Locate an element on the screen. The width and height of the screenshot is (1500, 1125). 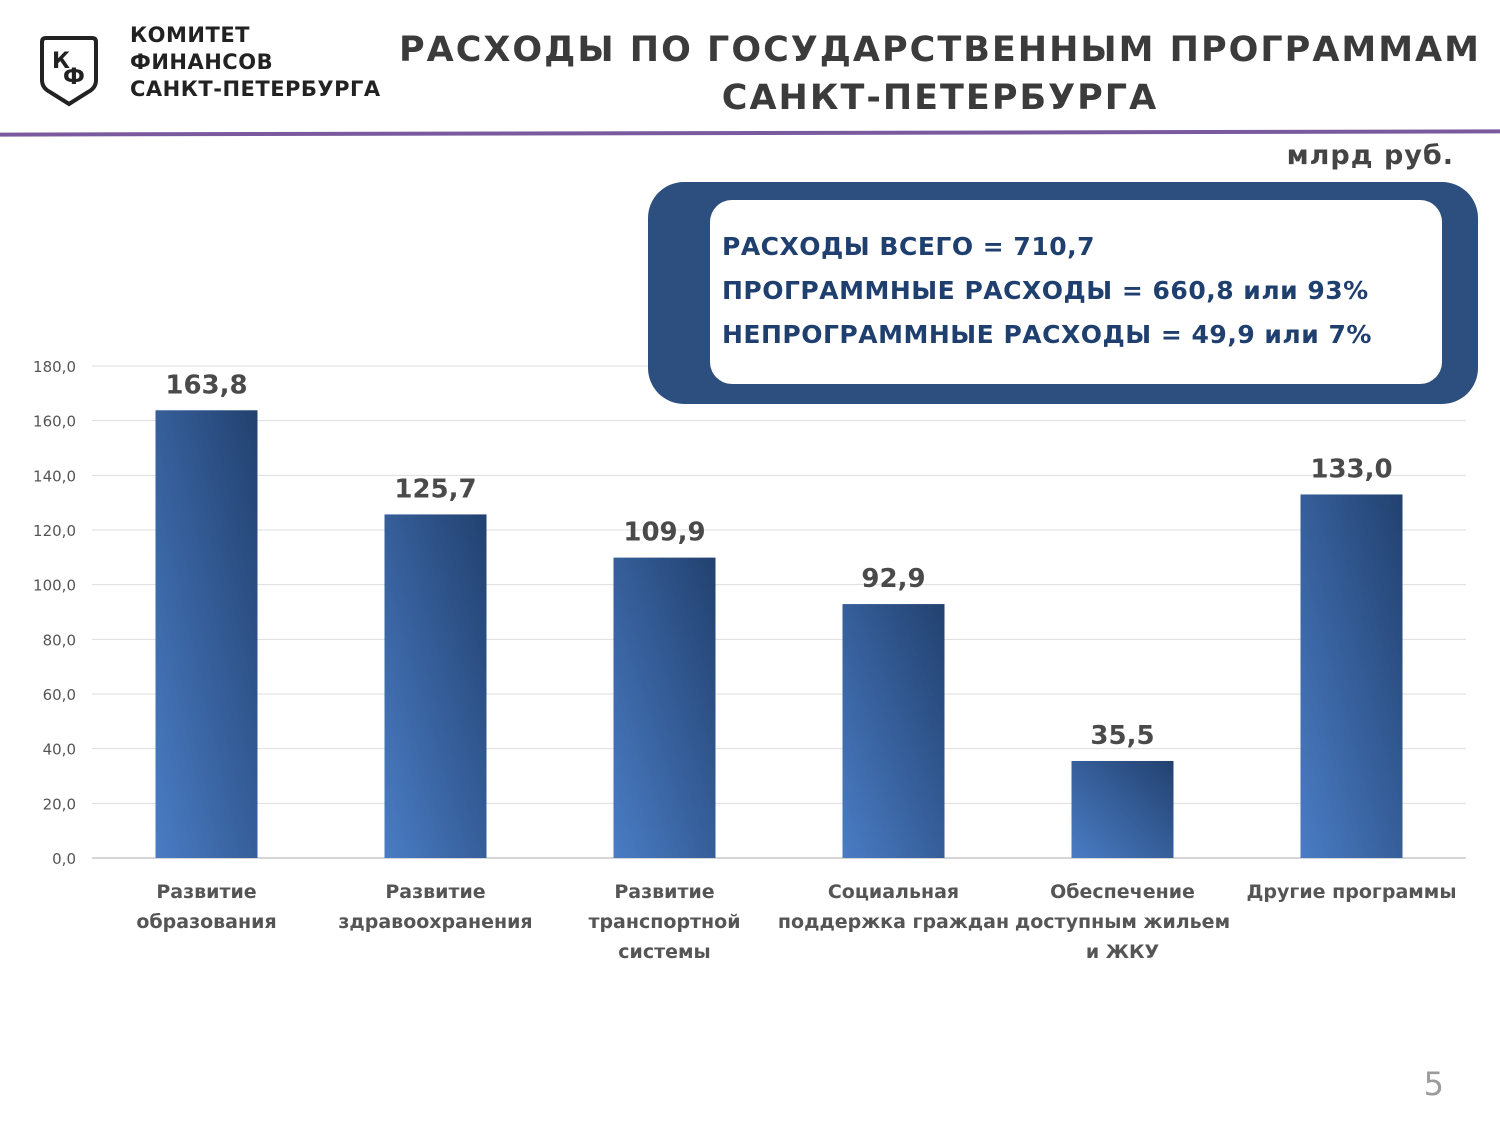
svg-text: Ф is located at coordinates (74, 77).